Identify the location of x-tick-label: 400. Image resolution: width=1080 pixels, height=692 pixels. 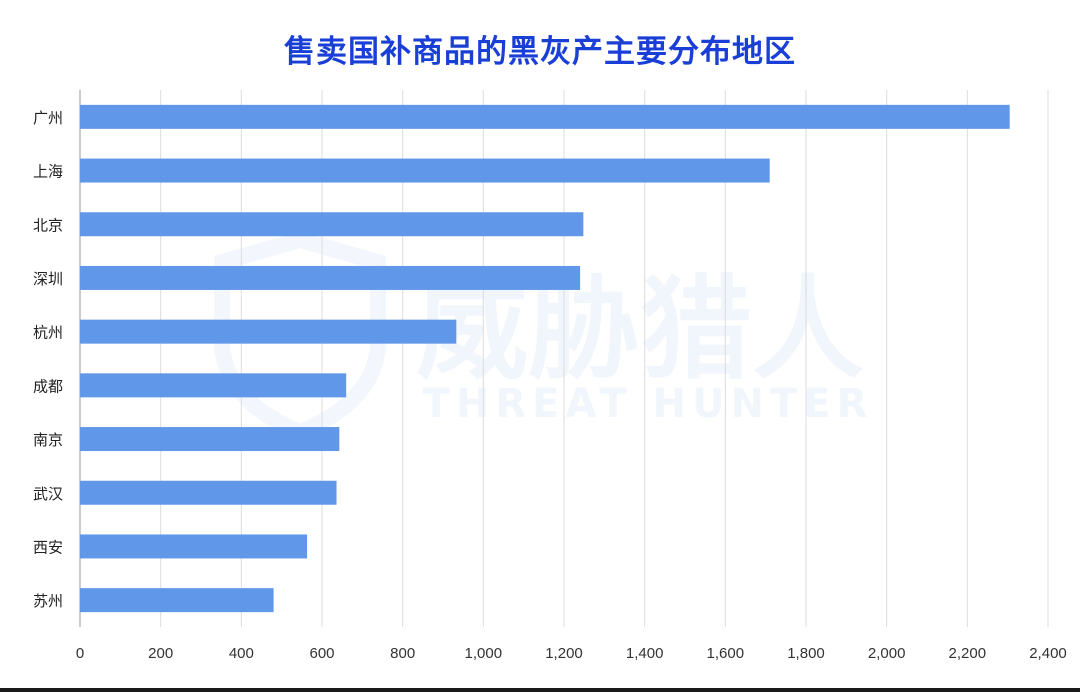
(241, 653).